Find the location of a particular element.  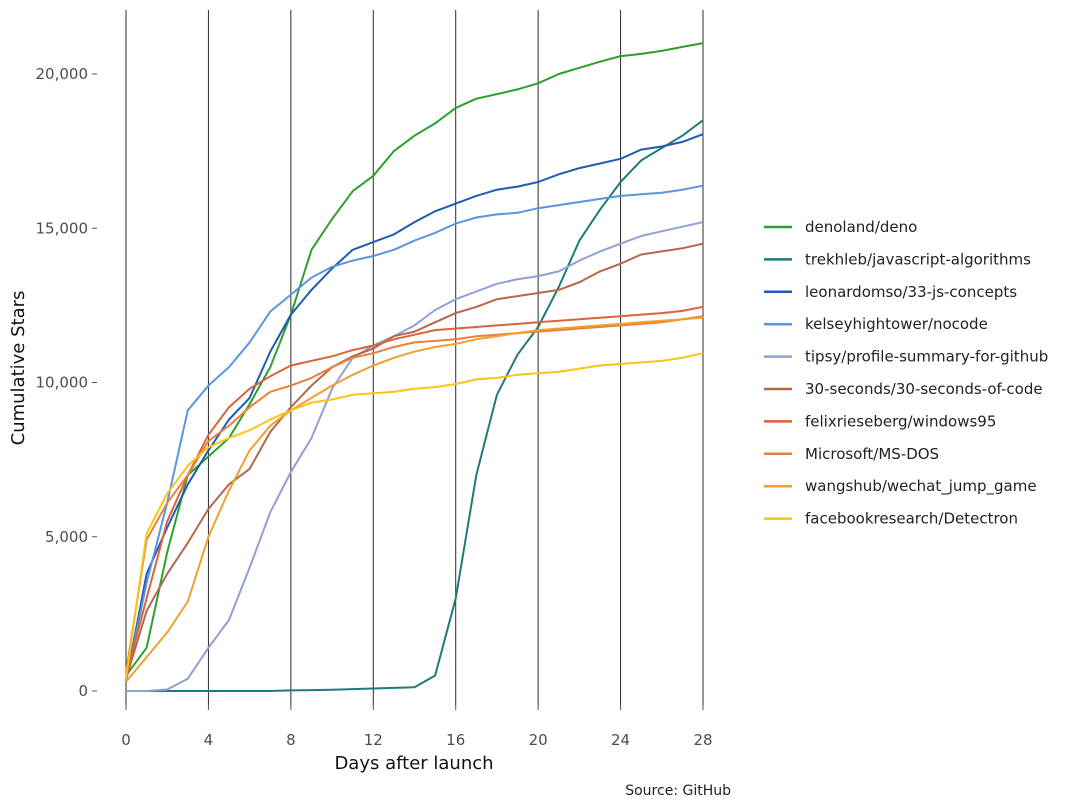

legend-label: trekhleb/javascript-algorithms is located at coordinates (918, 259).